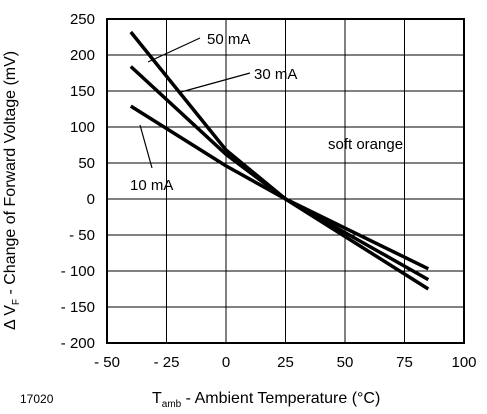  Describe the element at coordinates (275, 74) in the screenshot. I see `annotation-30ma: 30 mA` at that location.